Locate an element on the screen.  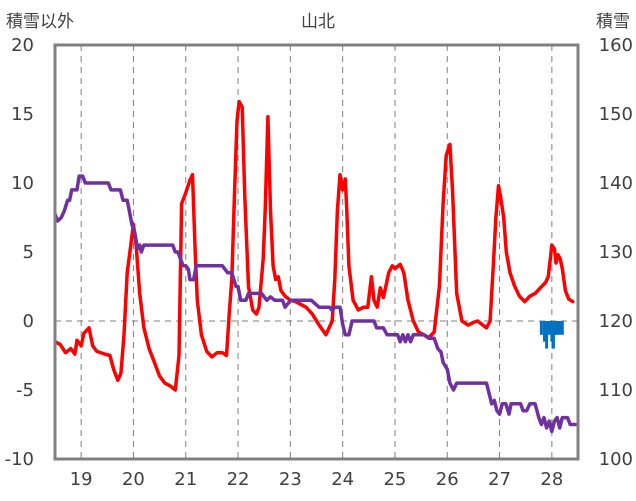
right-axis-label: 積雪 is located at coordinates (613, 22).